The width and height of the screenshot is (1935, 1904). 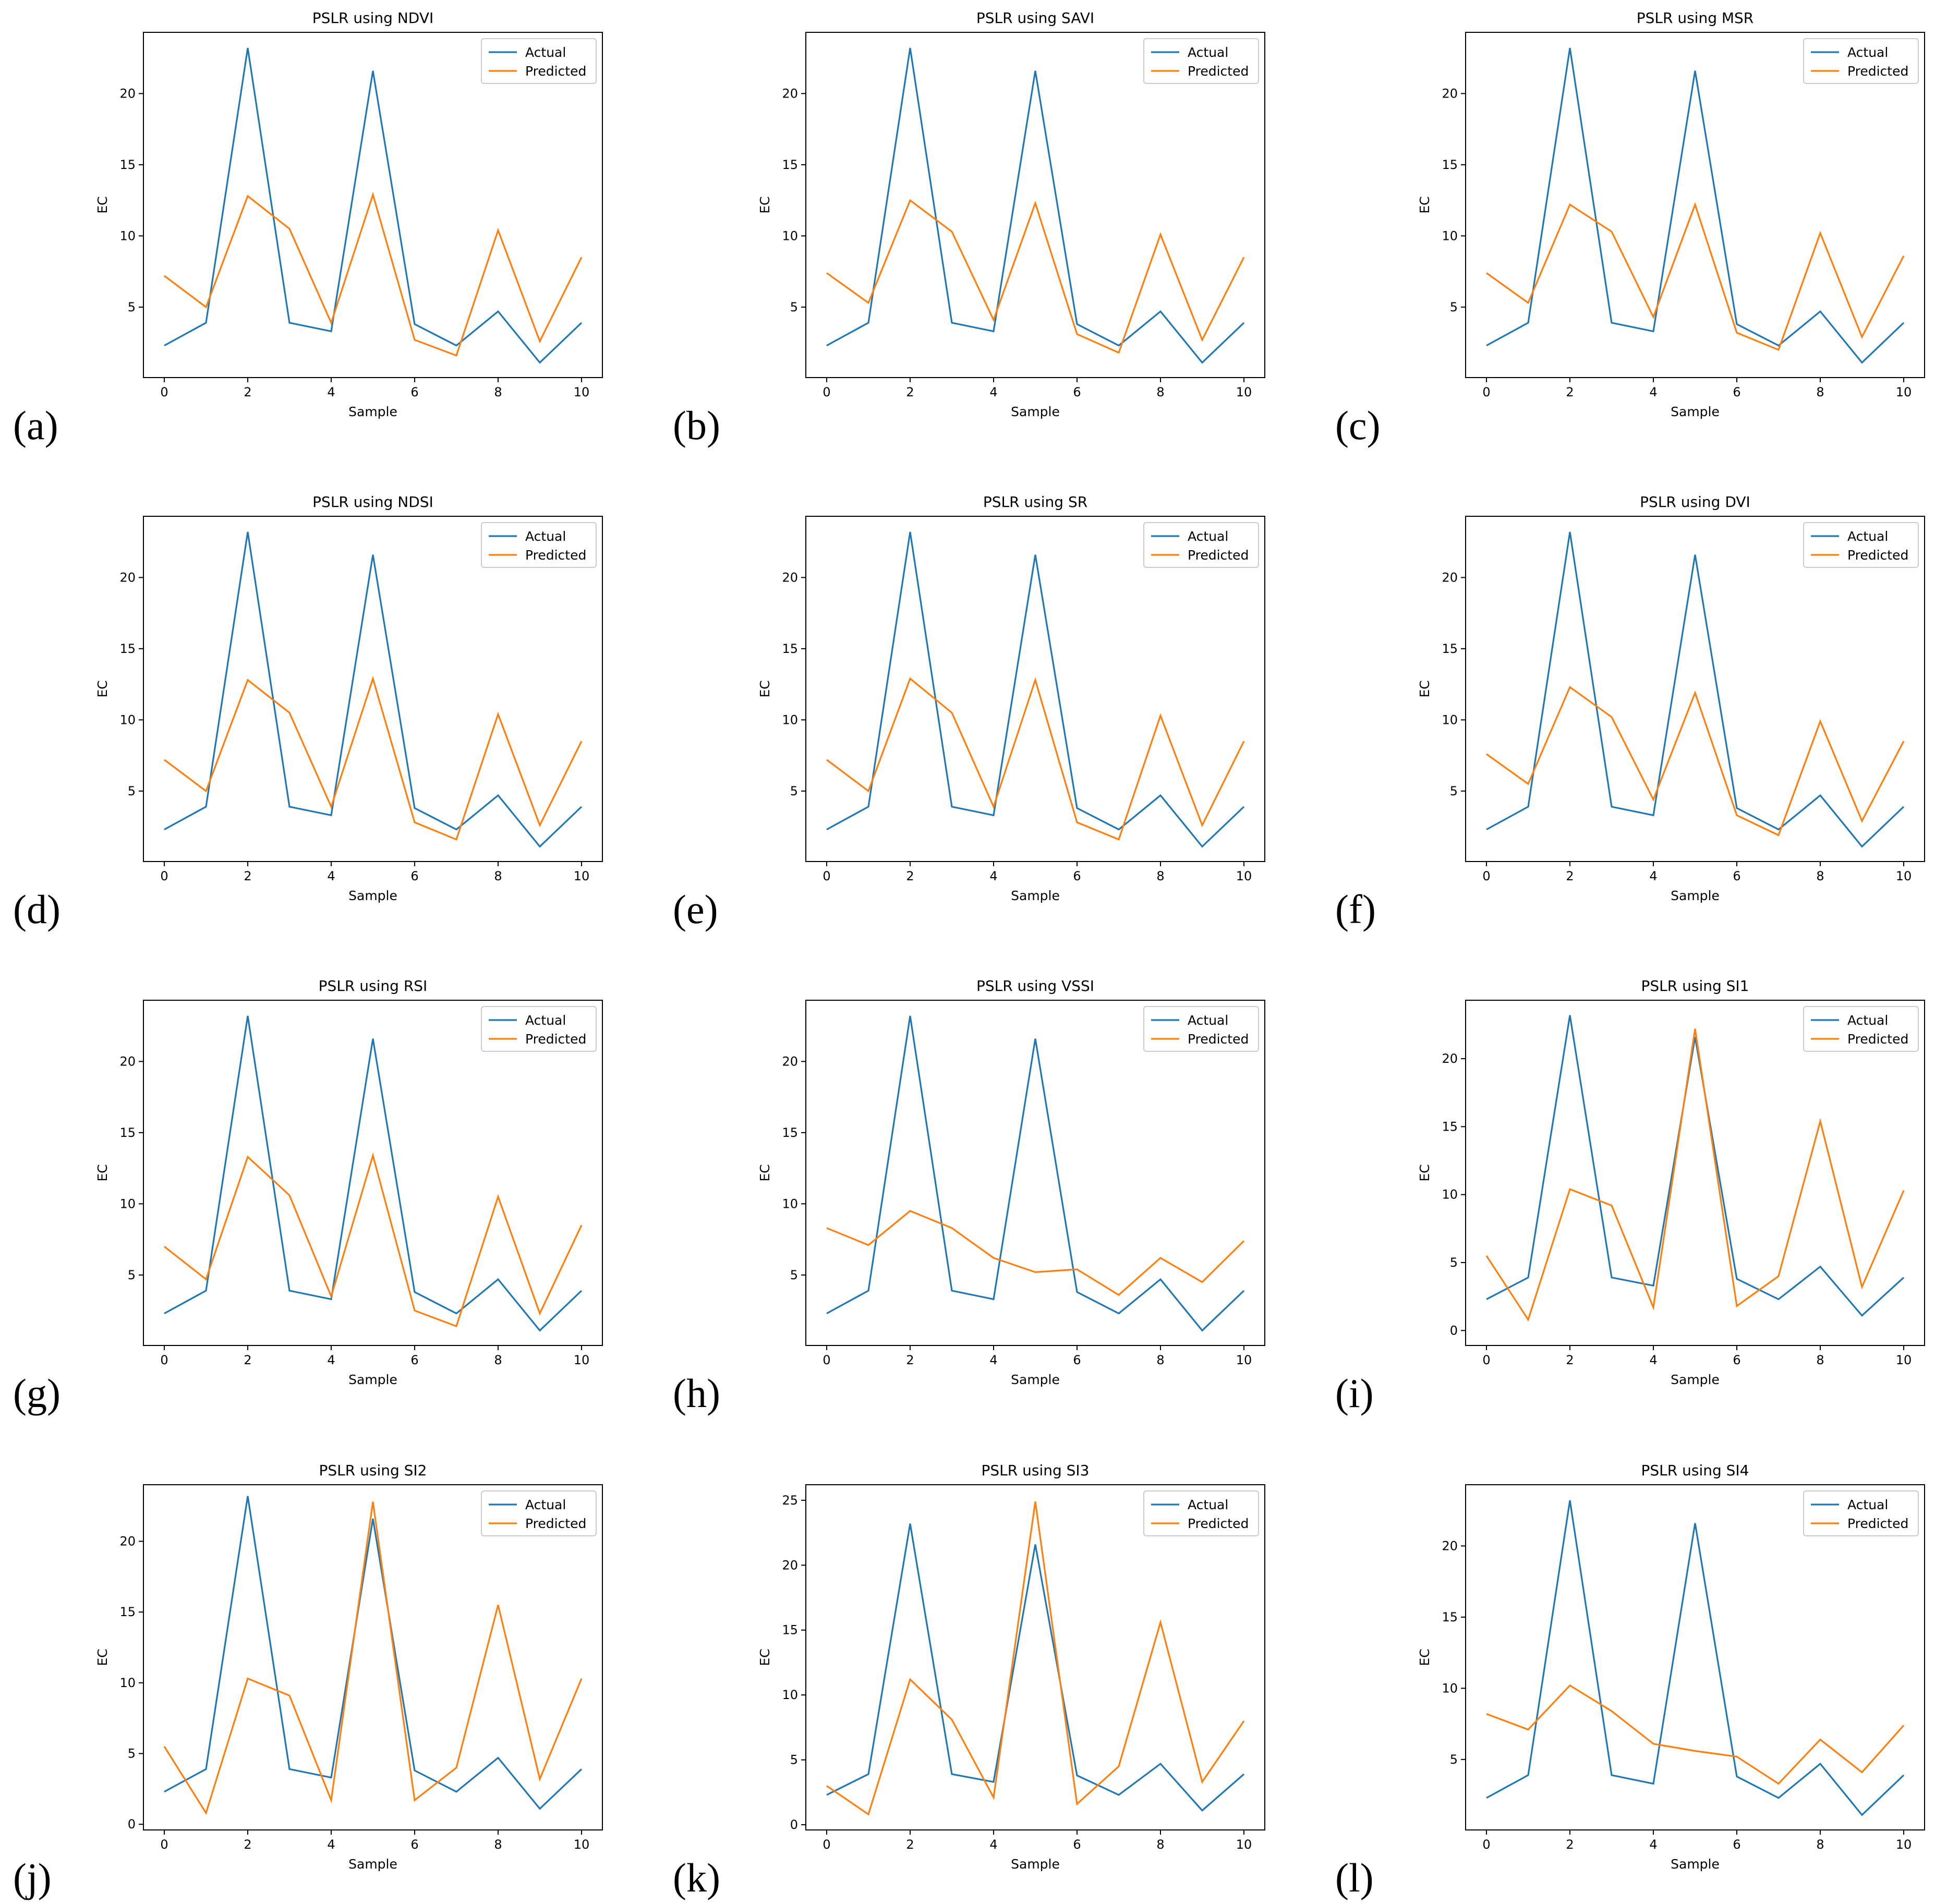 I want to click on panel-label: (c), so click(x=1358, y=425).